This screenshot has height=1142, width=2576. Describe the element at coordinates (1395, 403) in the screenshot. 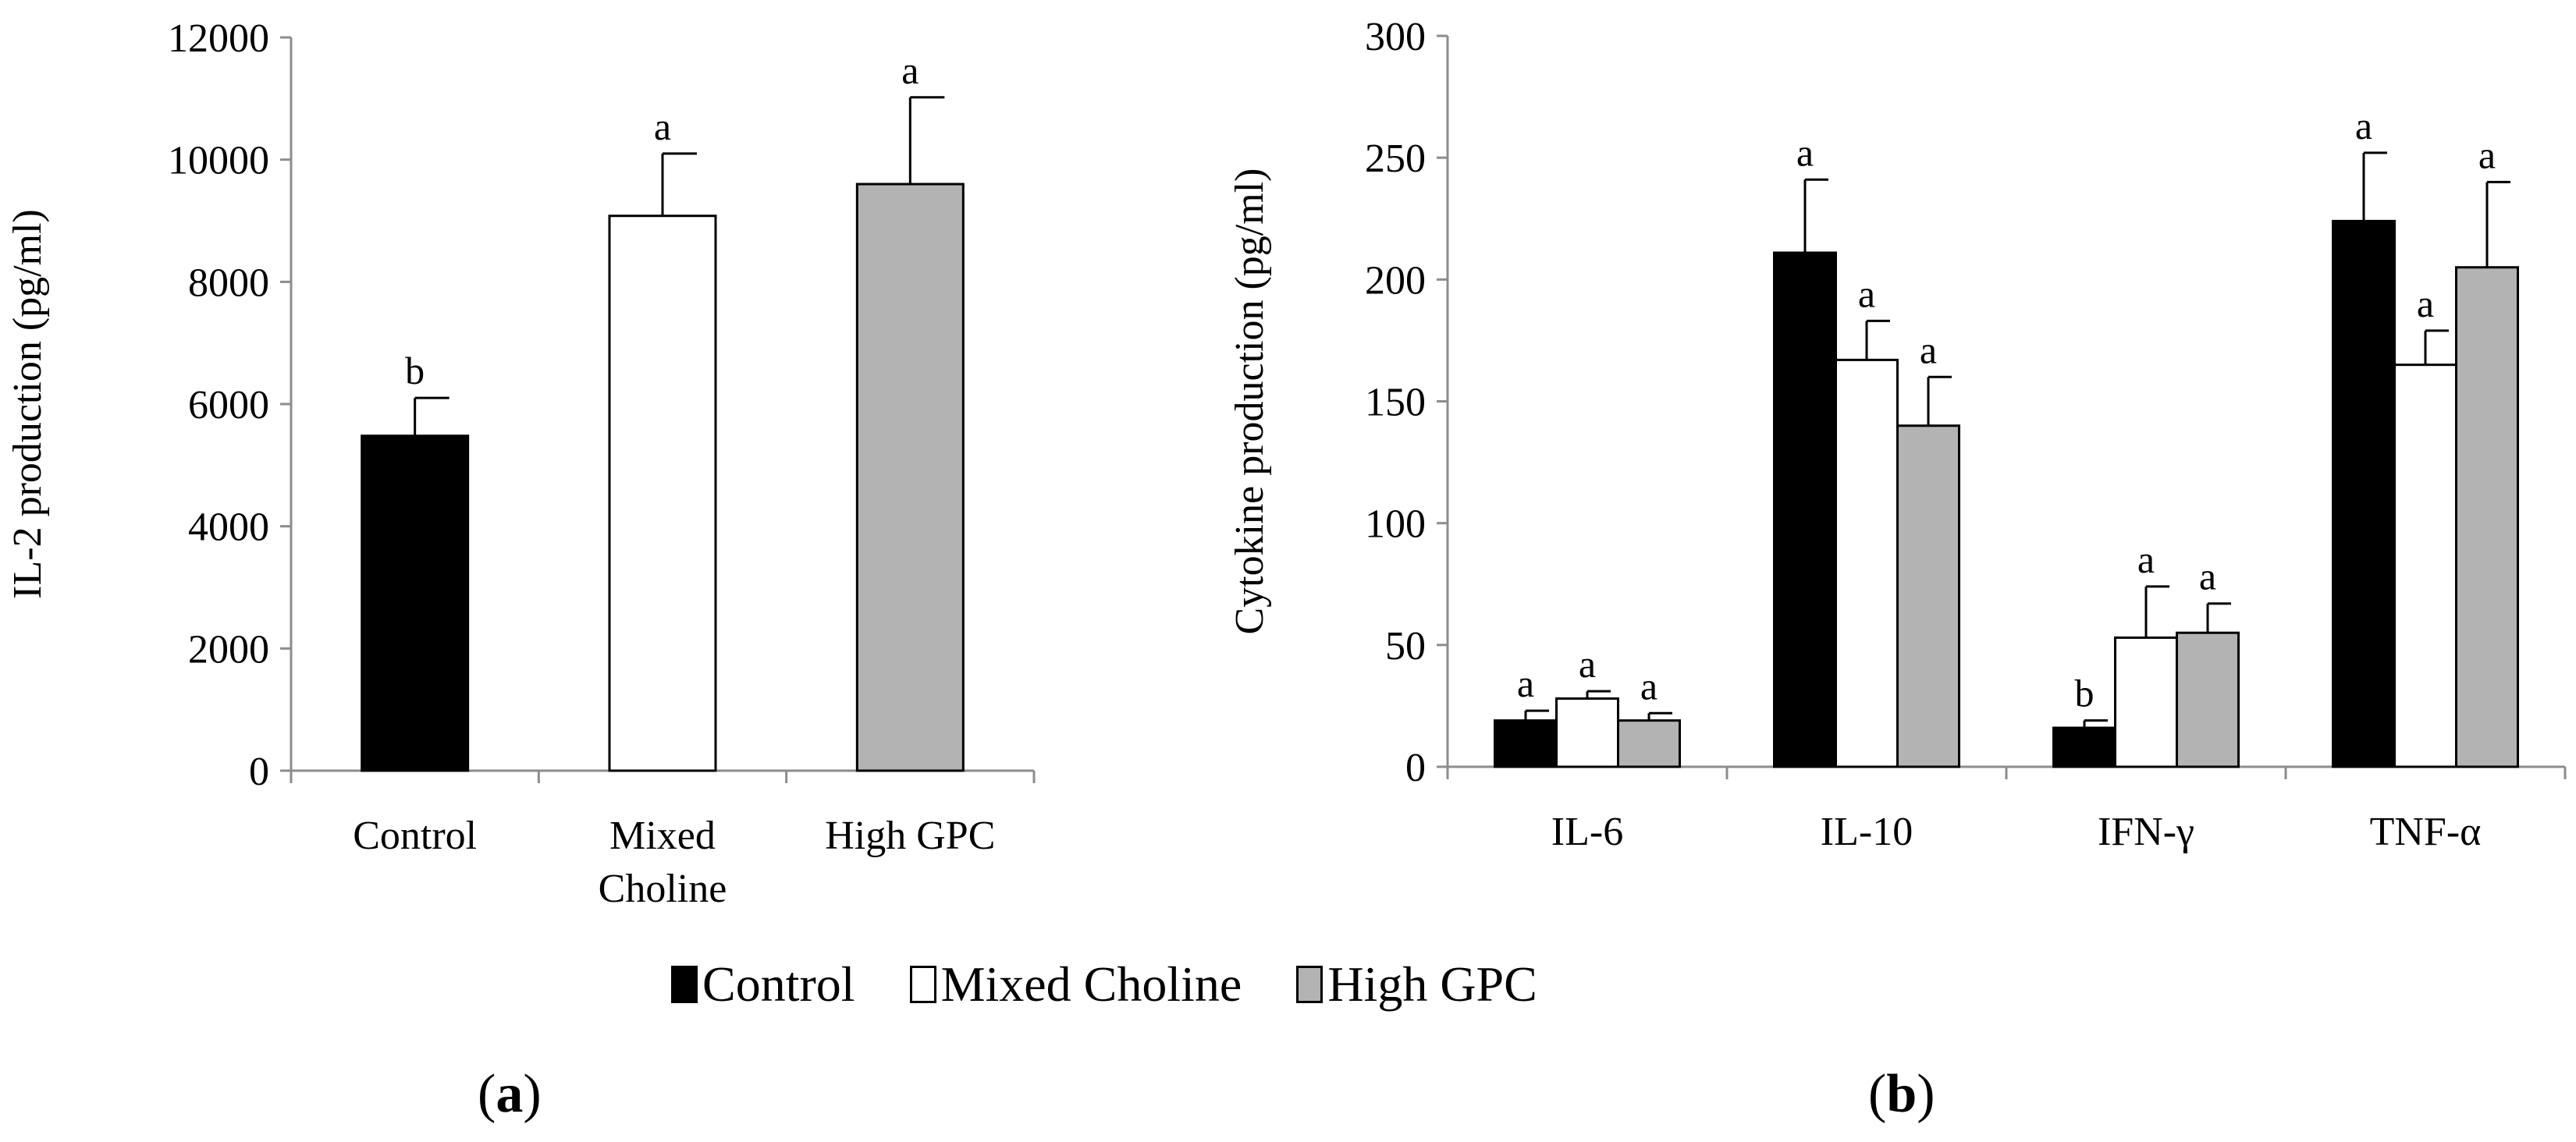

I see `y-tick-label: 150` at that location.